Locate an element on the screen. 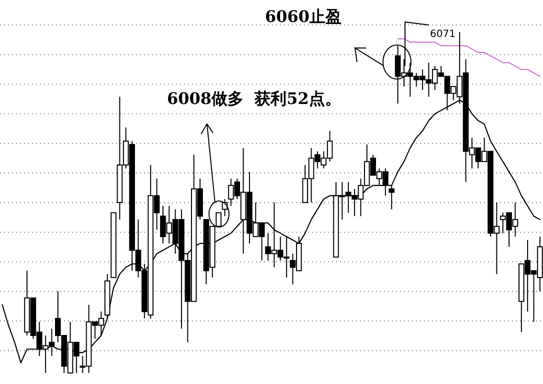 The height and width of the screenshot is (384, 543). annotation: 6071 is located at coordinates (443, 34).